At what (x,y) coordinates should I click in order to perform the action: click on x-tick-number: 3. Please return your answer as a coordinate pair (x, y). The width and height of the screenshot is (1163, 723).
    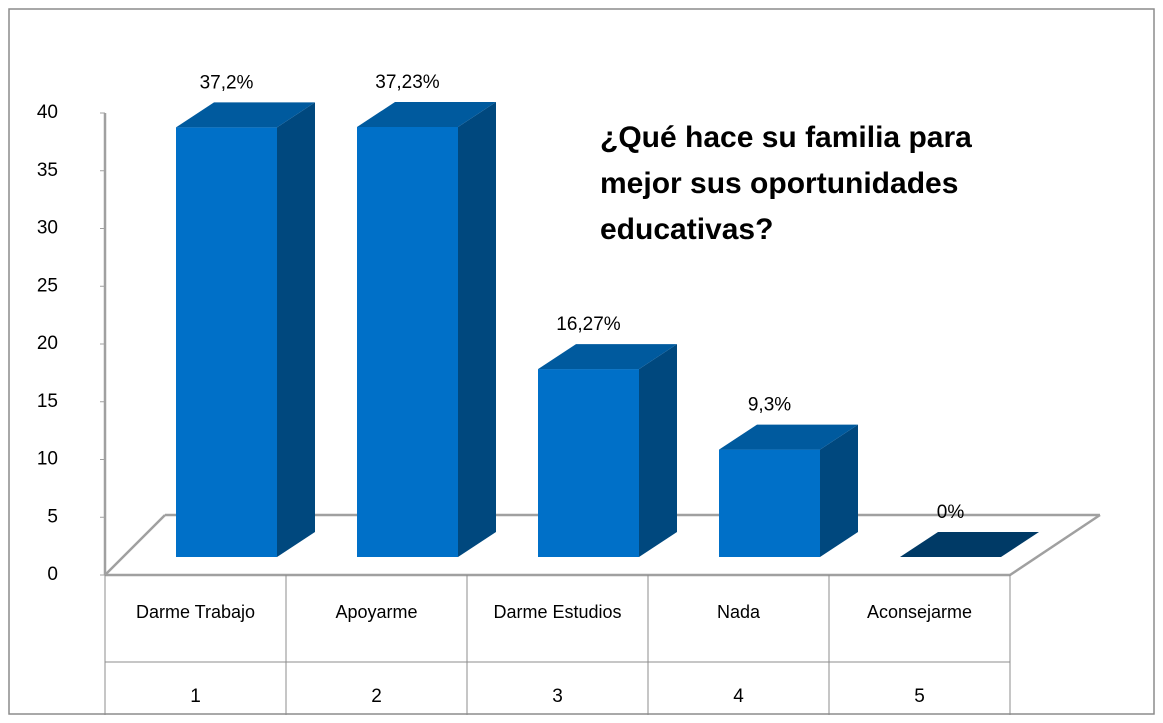
    Looking at the image, I should click on (557, 696).